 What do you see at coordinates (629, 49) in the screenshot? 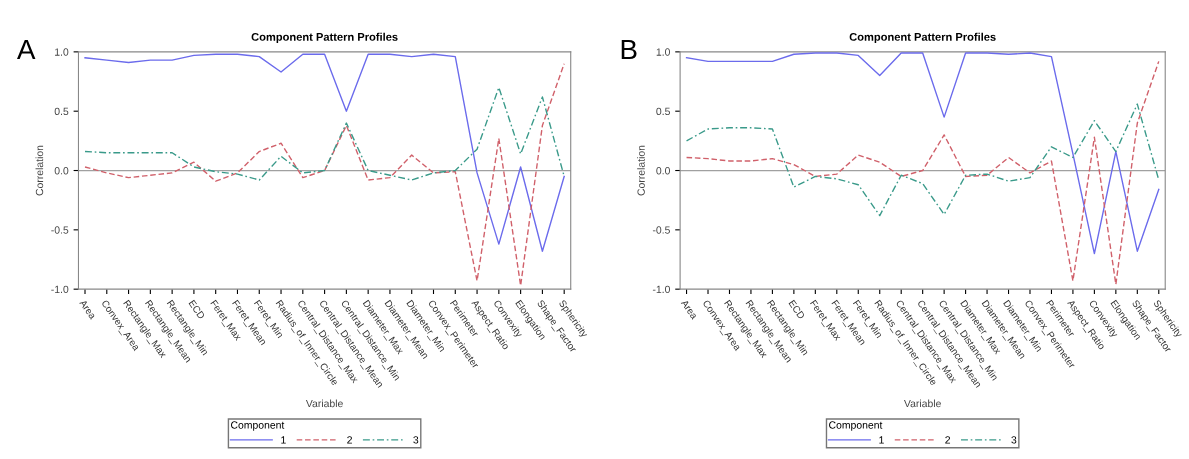
I see `text: B` at bounding box center [629, 49].